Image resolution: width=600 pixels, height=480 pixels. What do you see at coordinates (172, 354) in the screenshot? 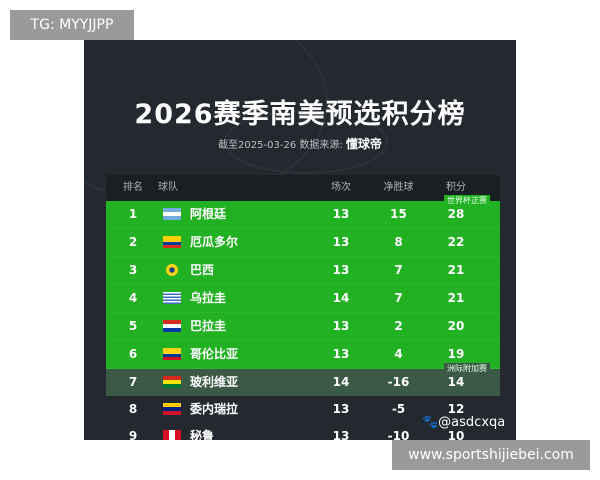
I see `colombia-flag-icon` at bounding box center [172, 354].